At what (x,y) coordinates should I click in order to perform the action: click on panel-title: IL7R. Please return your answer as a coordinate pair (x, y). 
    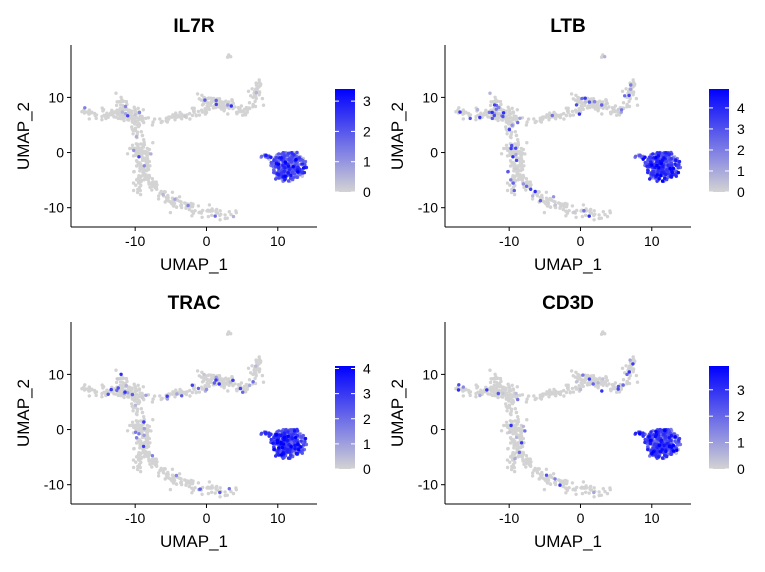
    Looking at the image, I should click on (193, 26).